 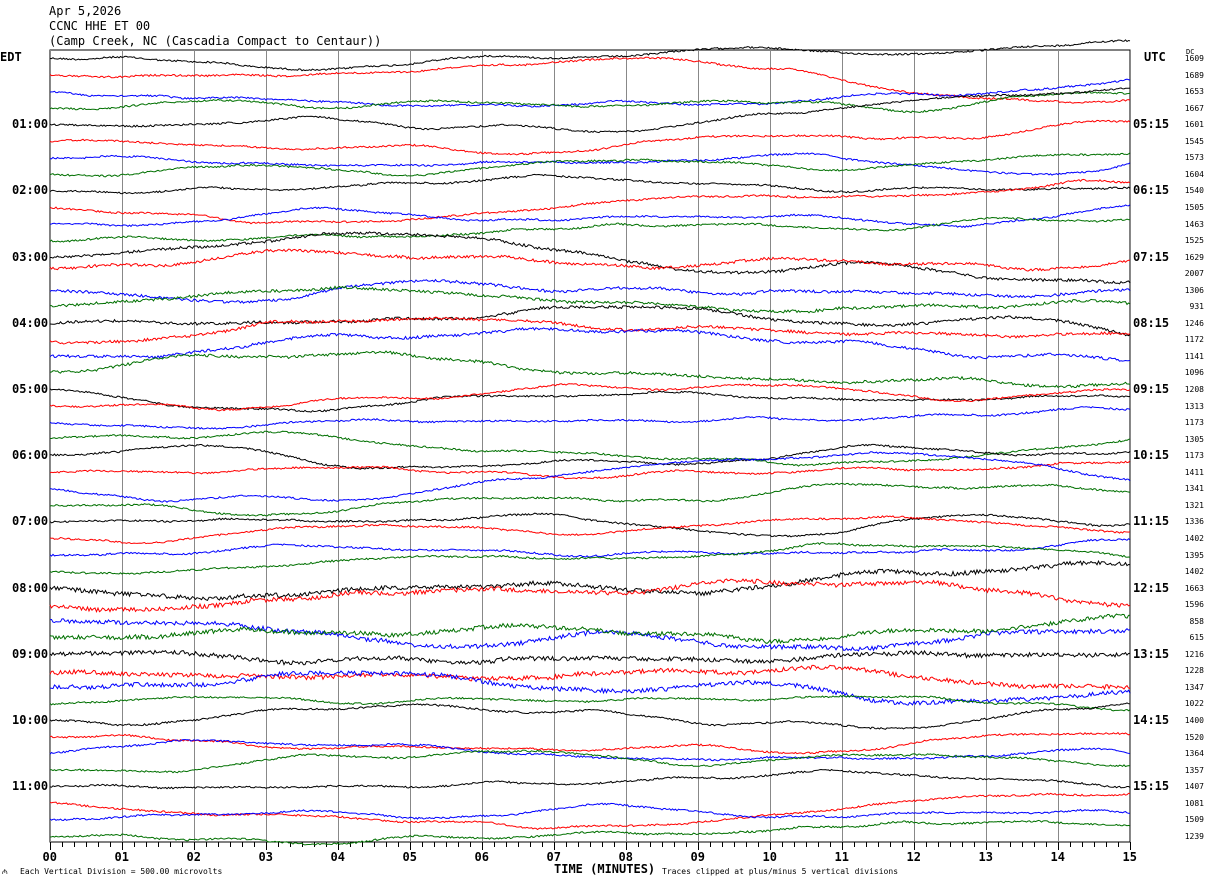 What do you see at coordinates (841, 857) in the screenshot?
I see `x-tick-label: 11` at bounding box center [841, 857].